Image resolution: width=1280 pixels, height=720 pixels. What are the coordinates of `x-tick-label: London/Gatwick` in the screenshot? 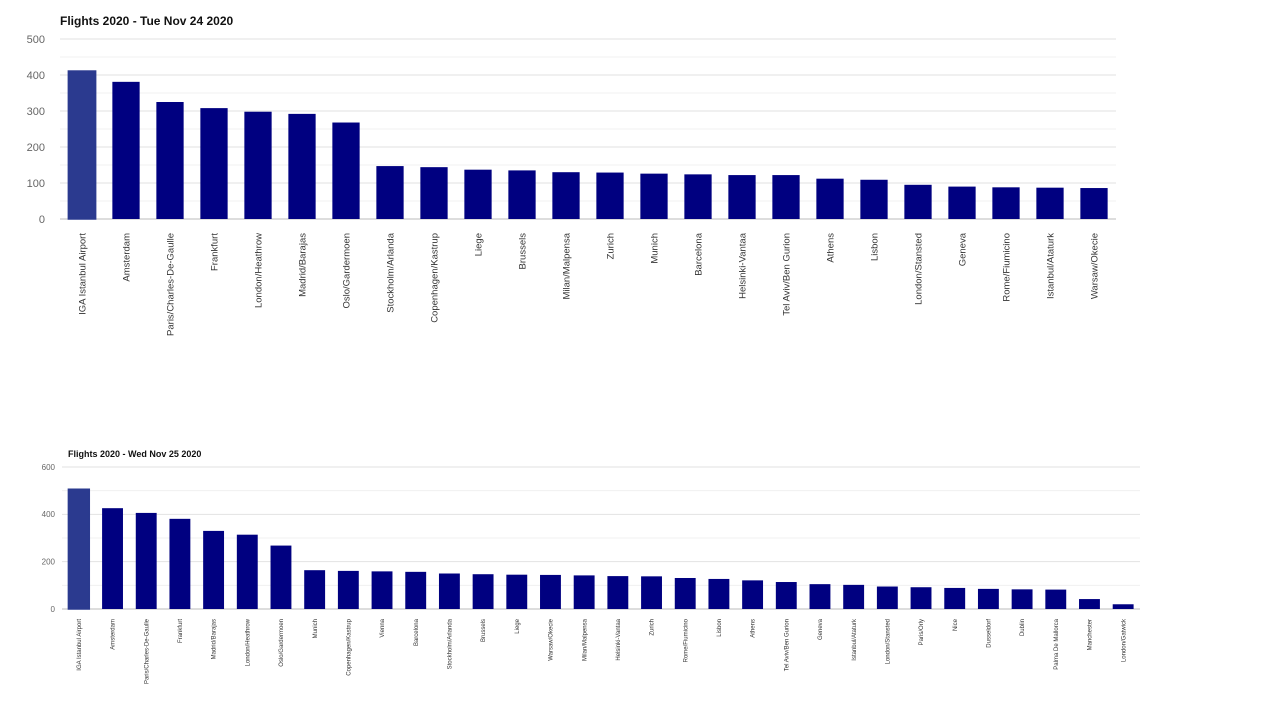 It's located at (1124, 640).